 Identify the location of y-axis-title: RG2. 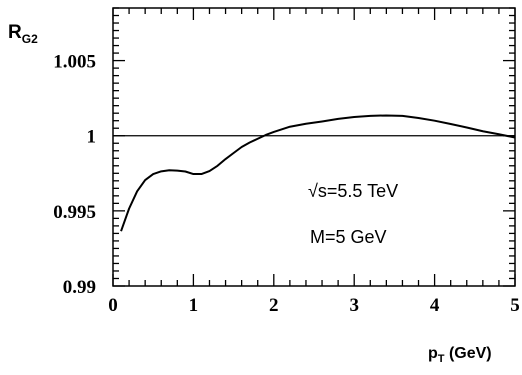
(23, 34).